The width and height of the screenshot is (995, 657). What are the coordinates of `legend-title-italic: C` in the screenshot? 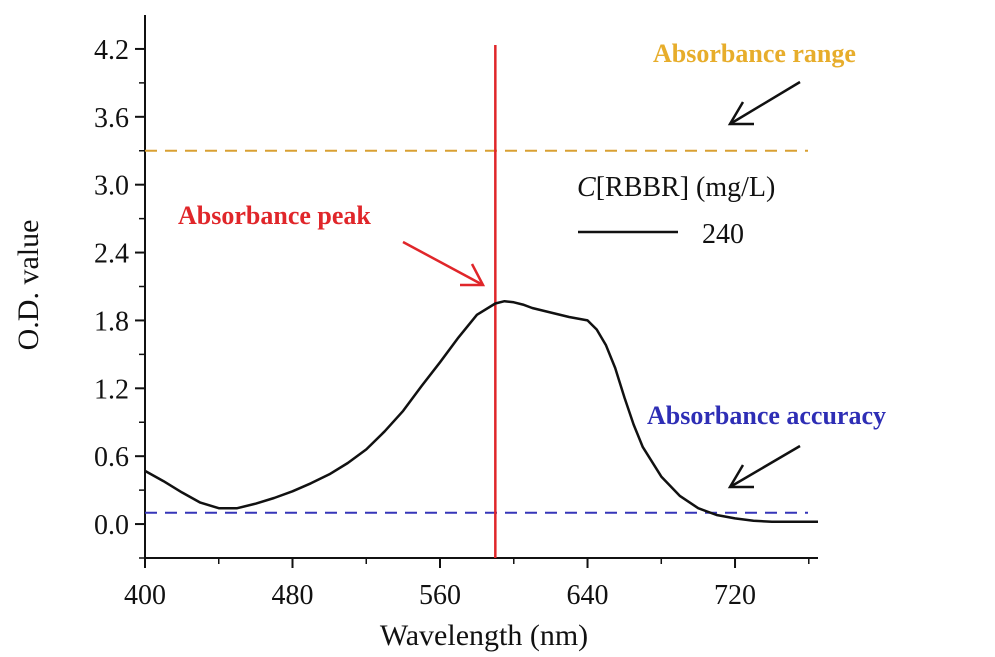 It's located at (586, 187).